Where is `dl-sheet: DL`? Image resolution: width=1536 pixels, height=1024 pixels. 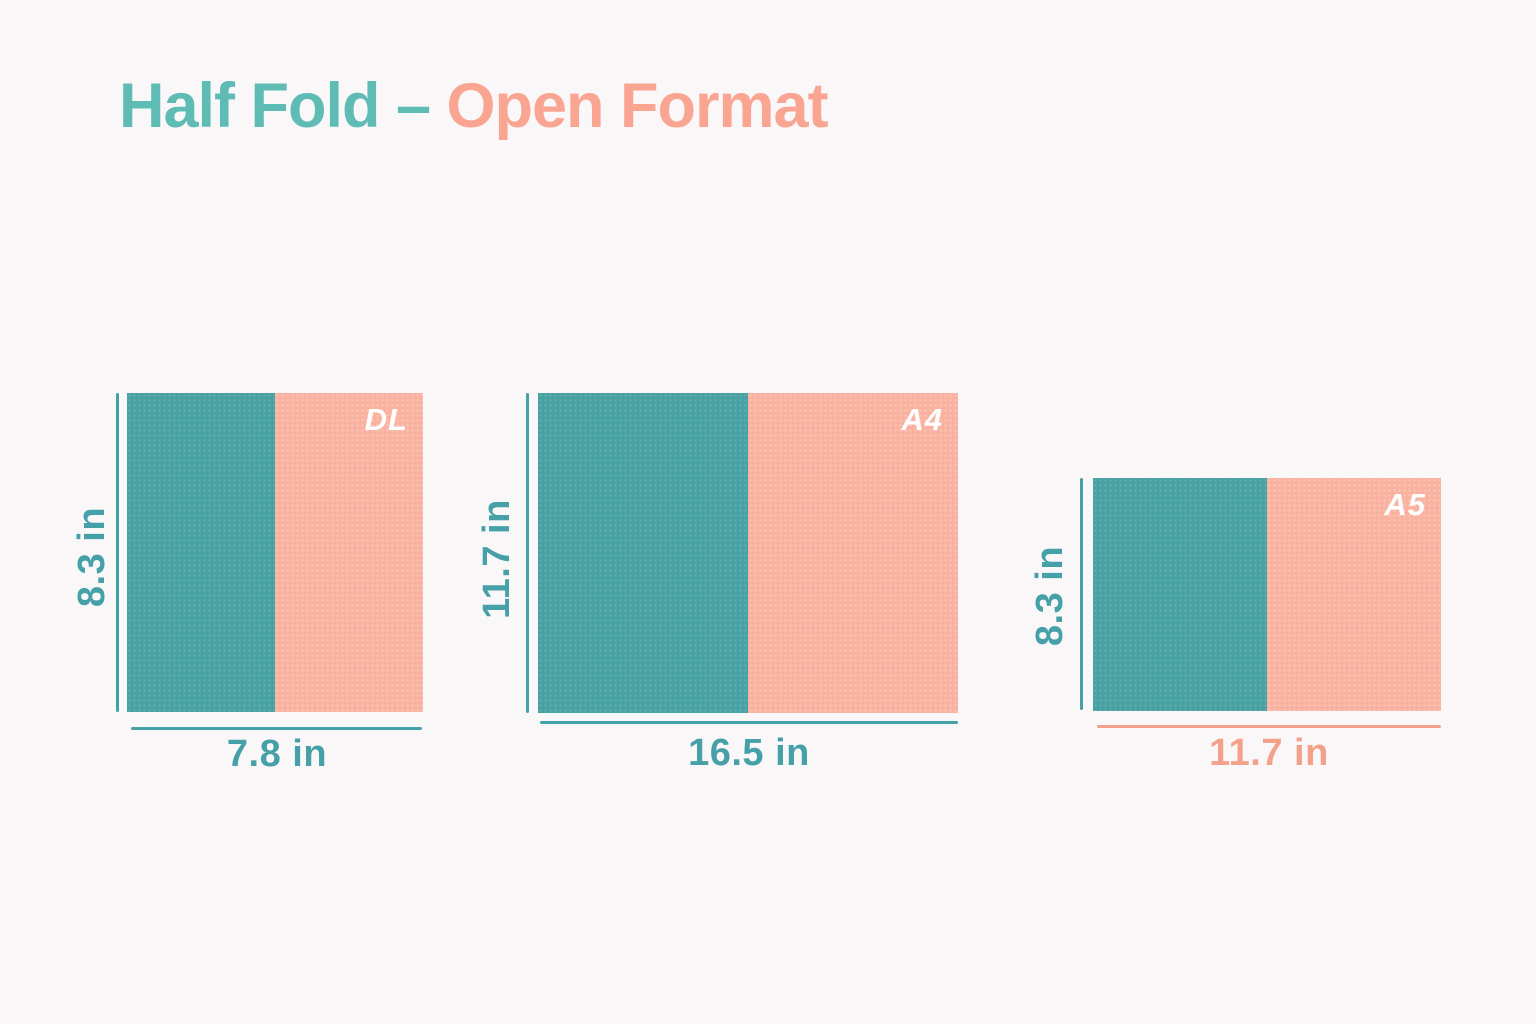
dl-sheet: DL is located at coordinates (275, 552).